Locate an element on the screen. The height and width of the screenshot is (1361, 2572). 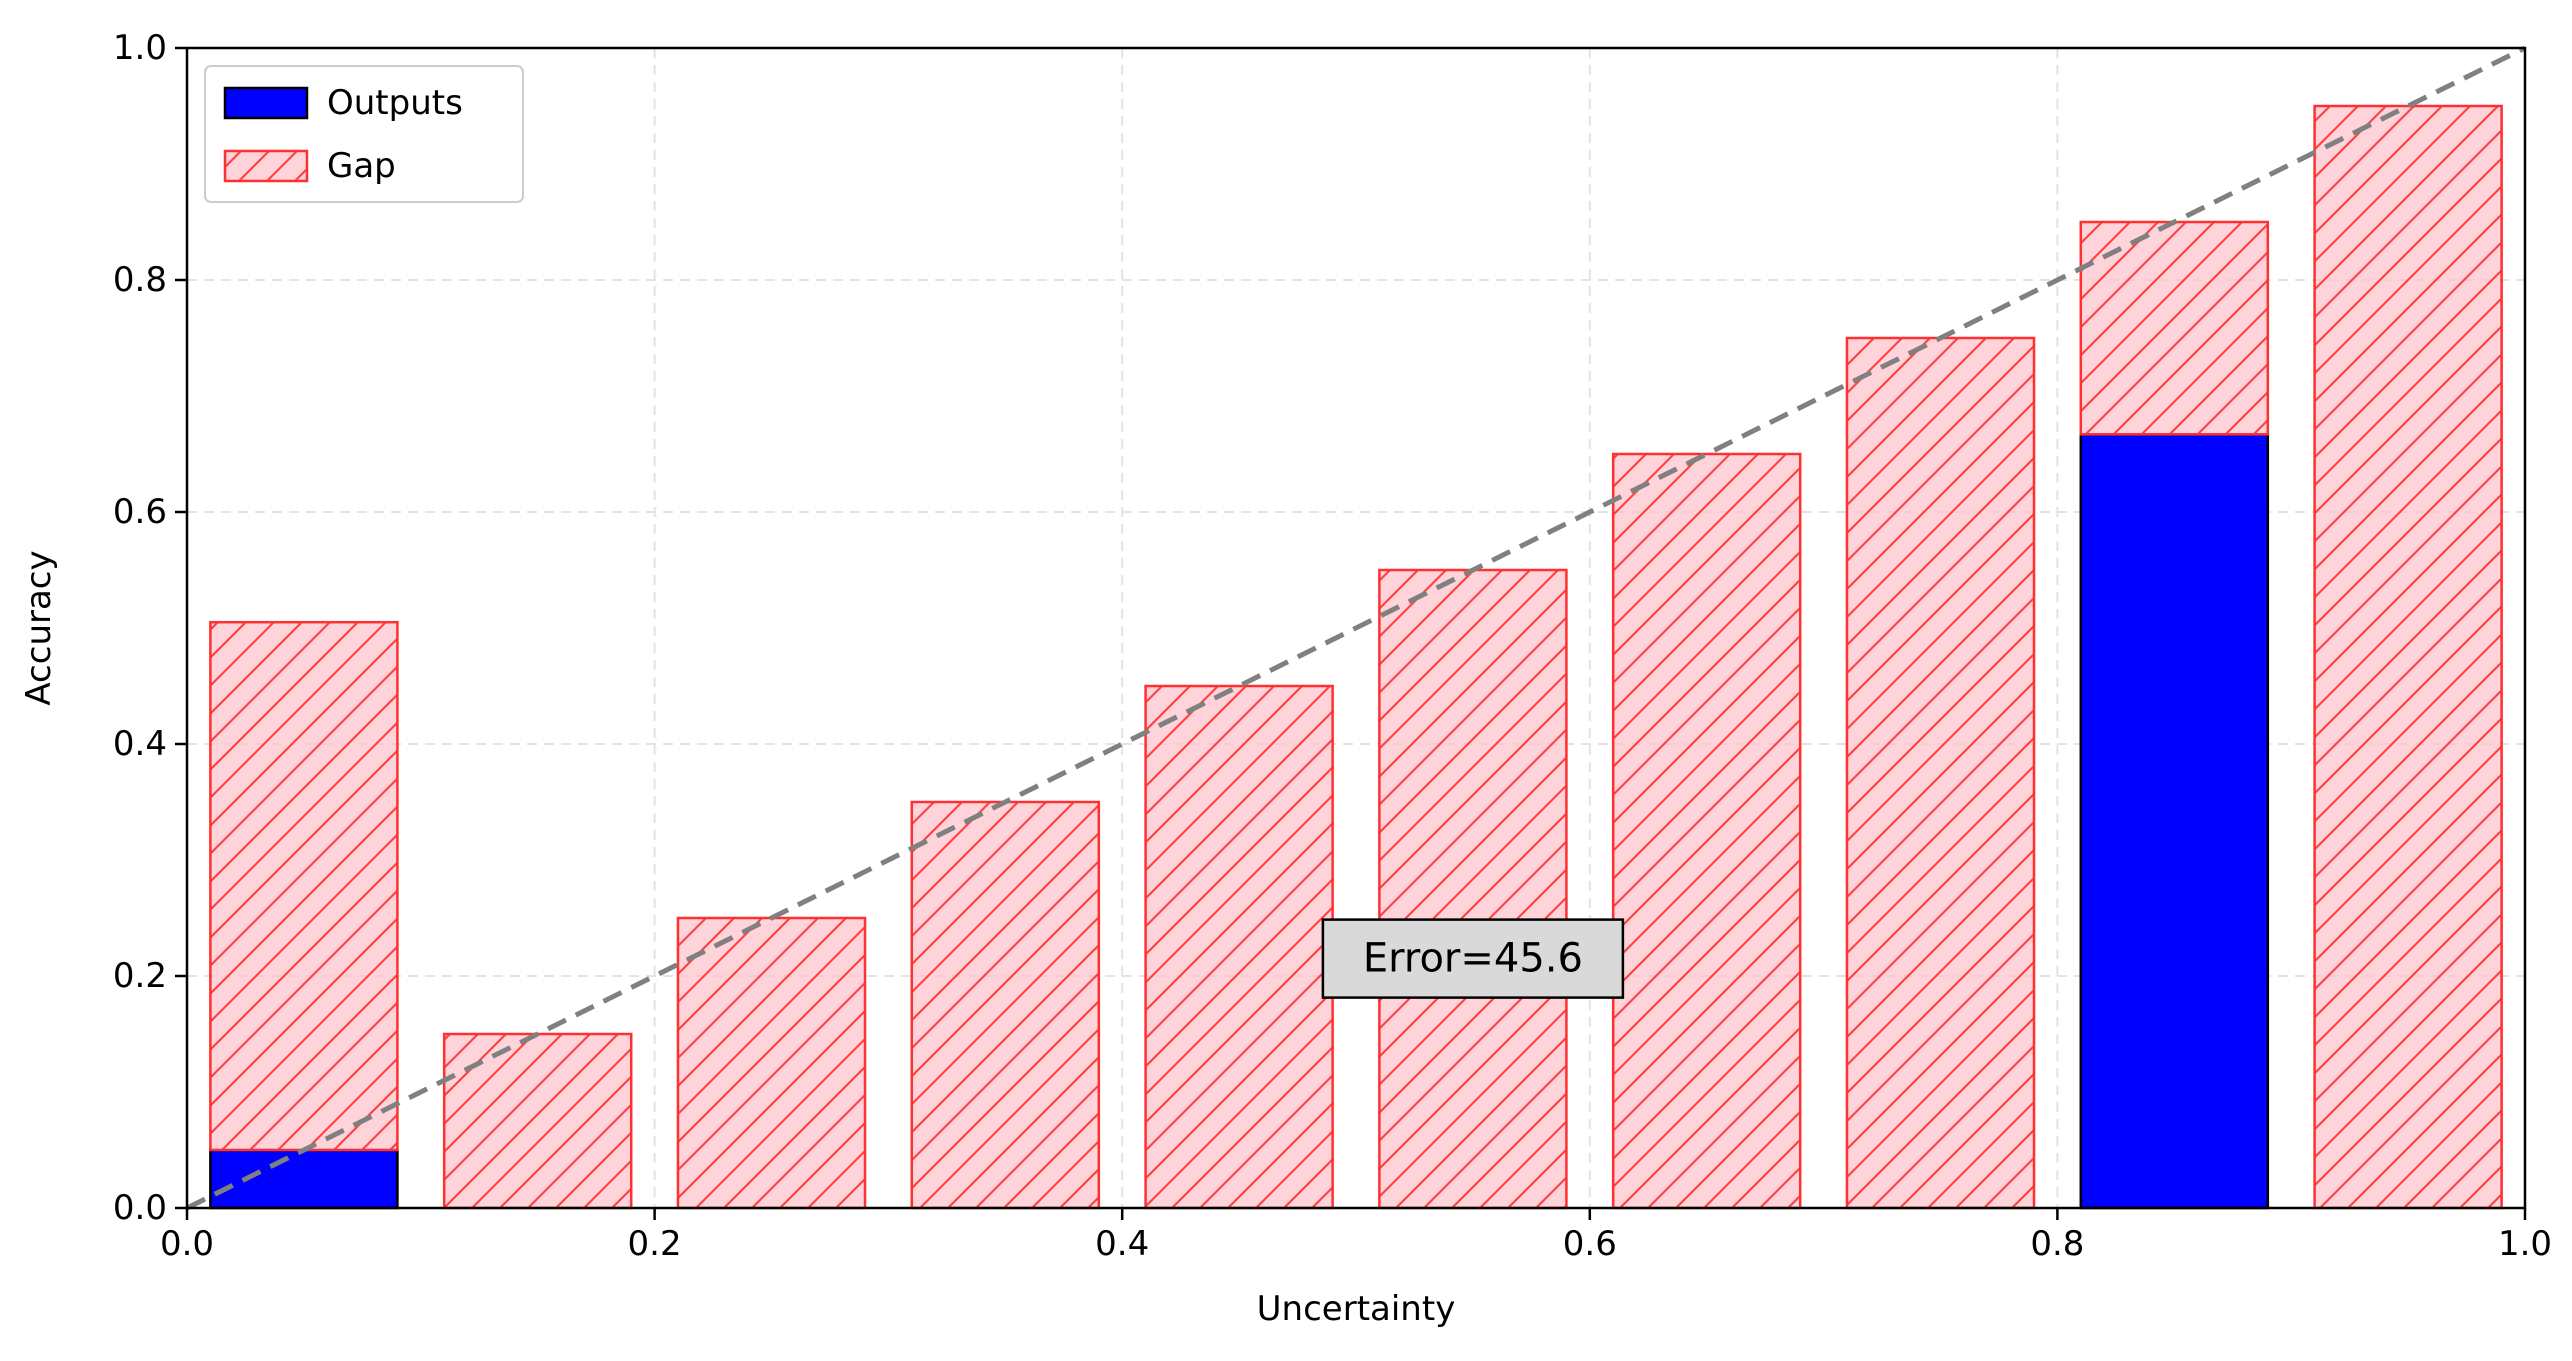
y-axis-label: Accuracy is located at coordinates (39, 627).